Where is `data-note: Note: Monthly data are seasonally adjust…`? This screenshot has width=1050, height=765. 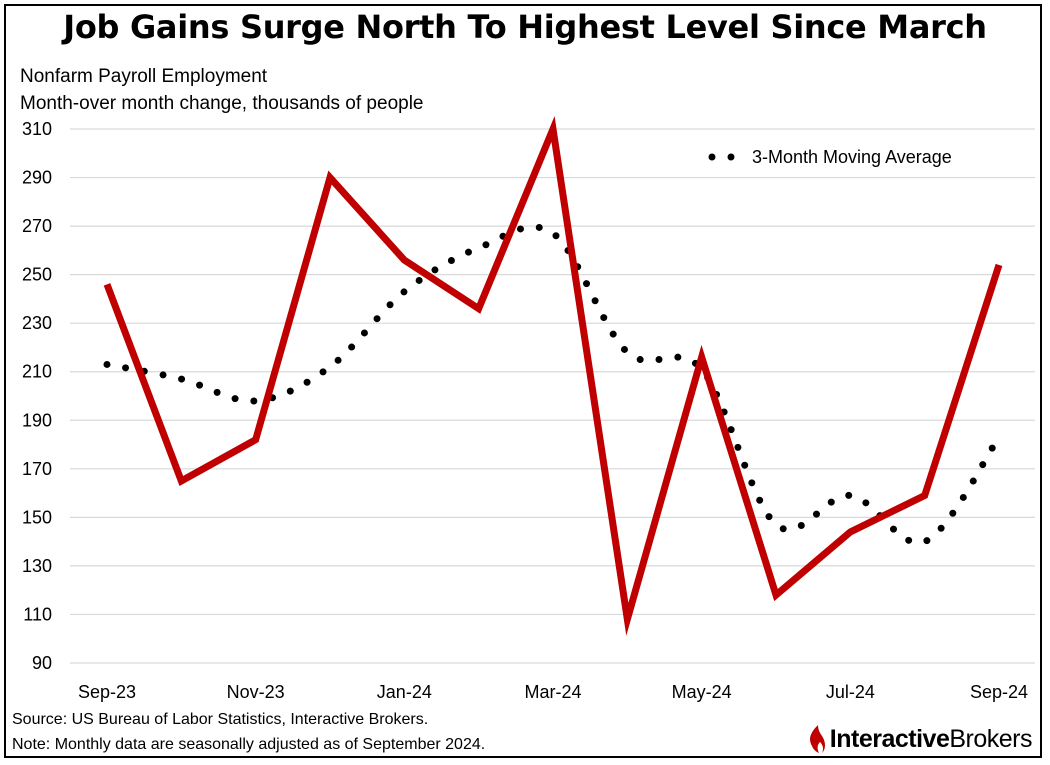 data-note: Note: Monthly data are seasonally adjust… is located at coordinates (249, 744).